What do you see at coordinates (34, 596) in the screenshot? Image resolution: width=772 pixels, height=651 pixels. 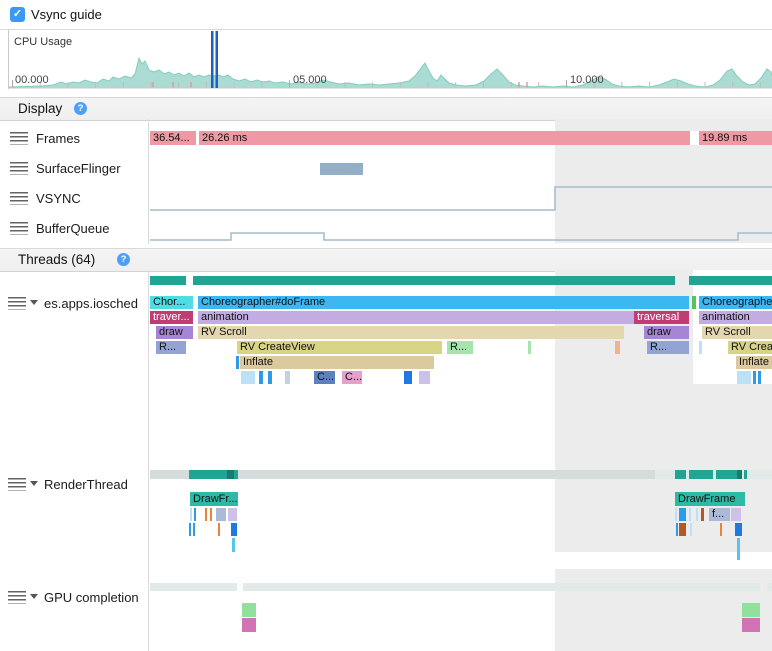 I see `gpu-completion-collapse-icon` at bounding box center [34, 596].